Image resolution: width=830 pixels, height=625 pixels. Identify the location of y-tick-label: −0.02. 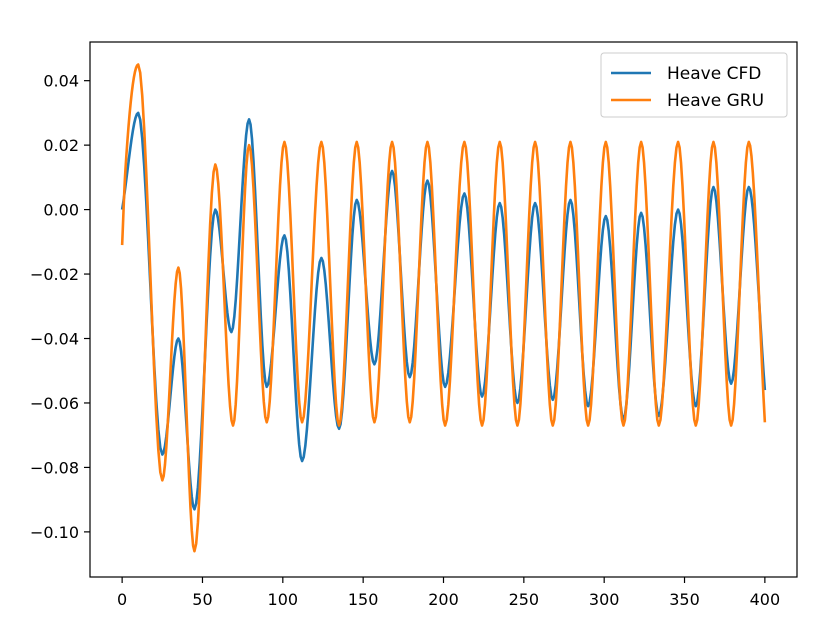
(54, 274).